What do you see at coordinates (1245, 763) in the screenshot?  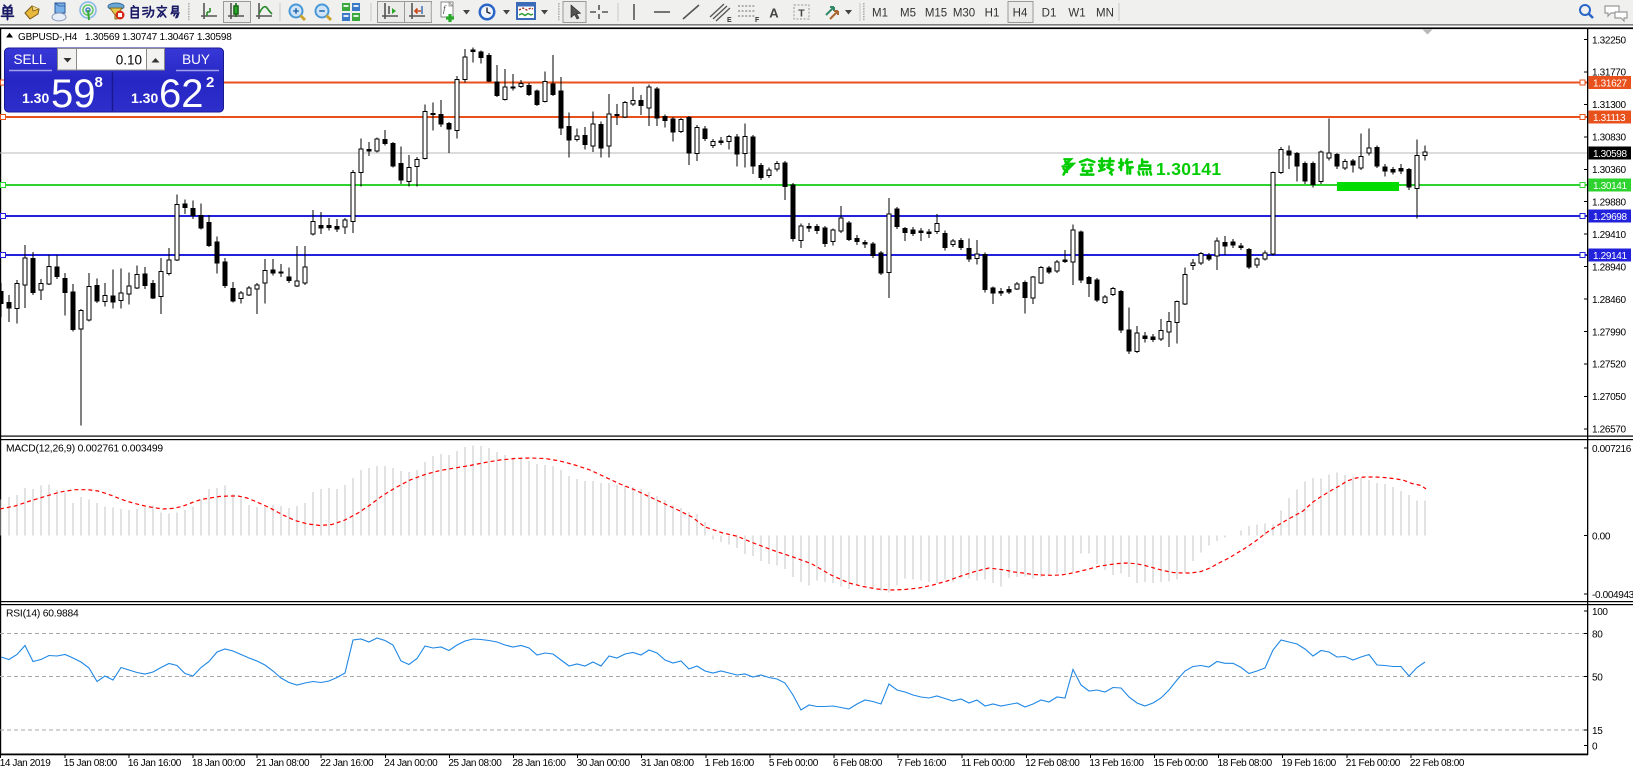 I see `svg-text: 18 Feb 08:00` at bounding box center [1245, 763].